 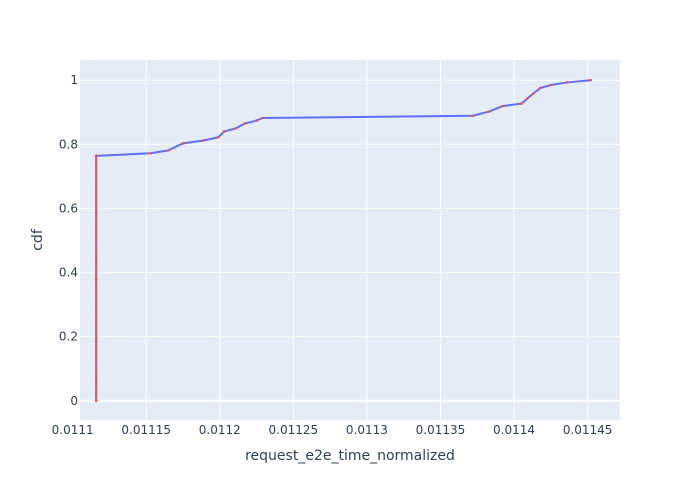 I want to click on y-tick-label: 0, so click(x=74, y=401).